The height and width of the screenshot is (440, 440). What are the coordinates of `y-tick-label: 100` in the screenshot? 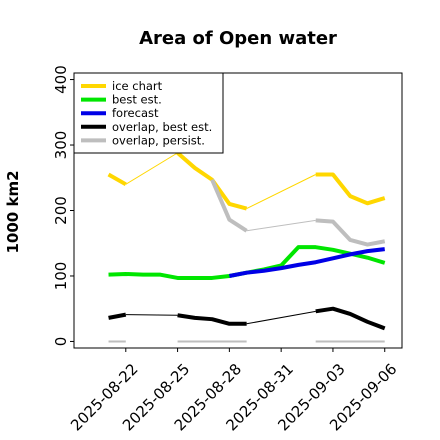 It's located at (61, 276).